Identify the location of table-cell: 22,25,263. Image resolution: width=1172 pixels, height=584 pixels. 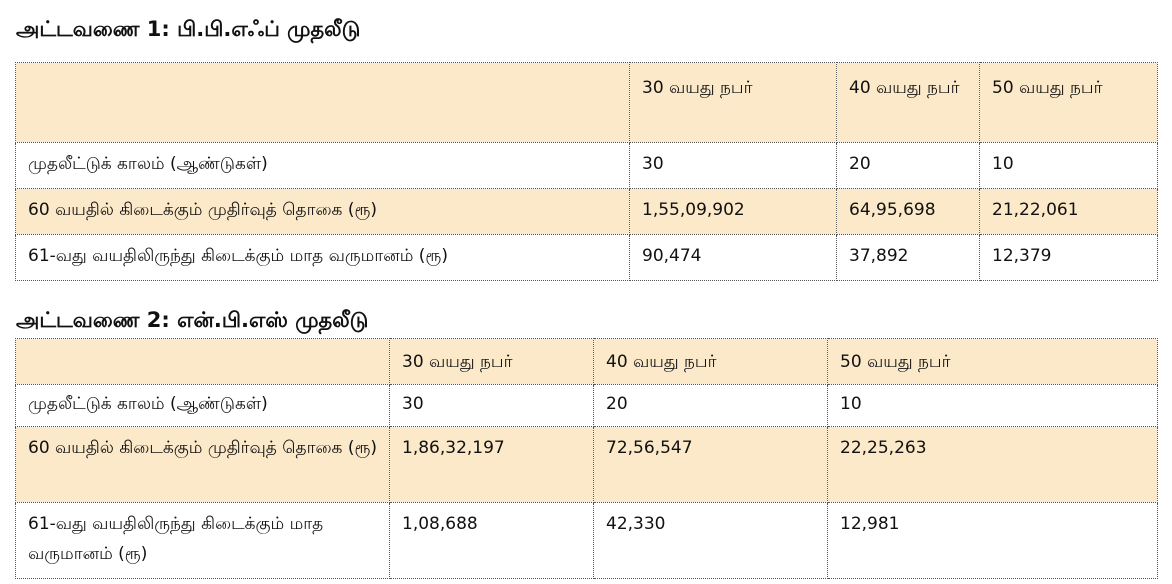
(992, 464).